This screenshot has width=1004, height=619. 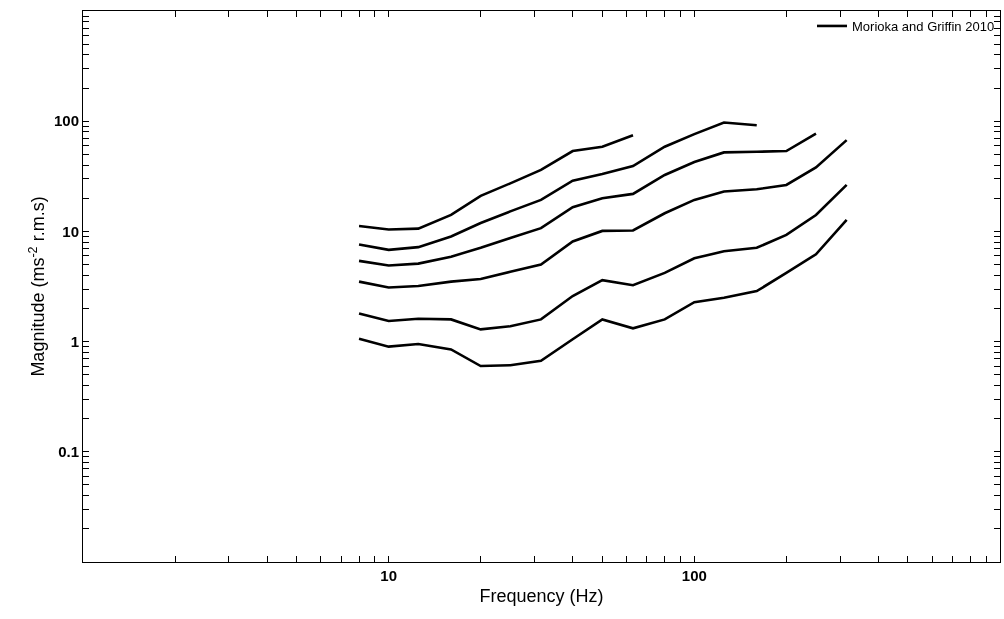 What do you see at coordinates (923, 27) in the screenshot?
I see `legend-label: Morioka and Griffin 2010` at bounding box center [923, 27].